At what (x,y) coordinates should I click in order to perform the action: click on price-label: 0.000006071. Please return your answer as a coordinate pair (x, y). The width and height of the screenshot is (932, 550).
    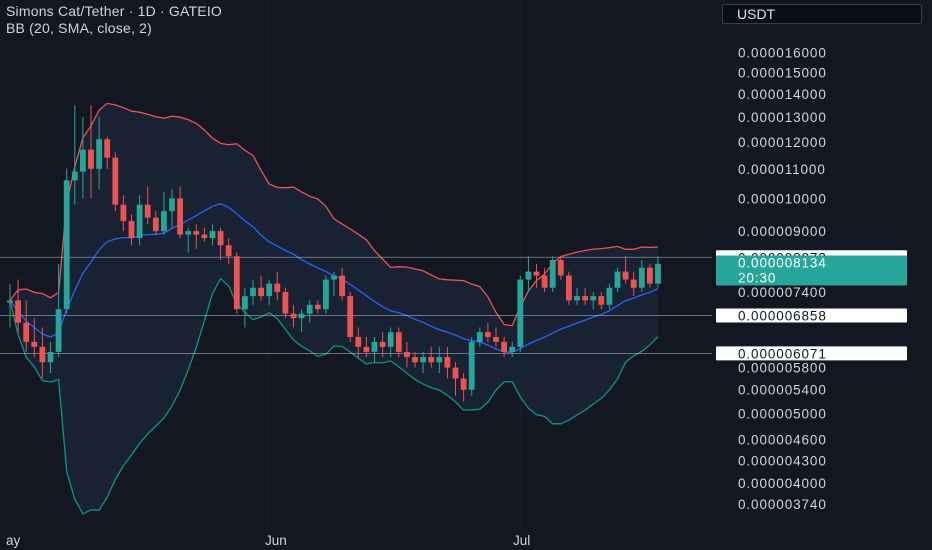
    Looking at the image, I should click on (811, 353).